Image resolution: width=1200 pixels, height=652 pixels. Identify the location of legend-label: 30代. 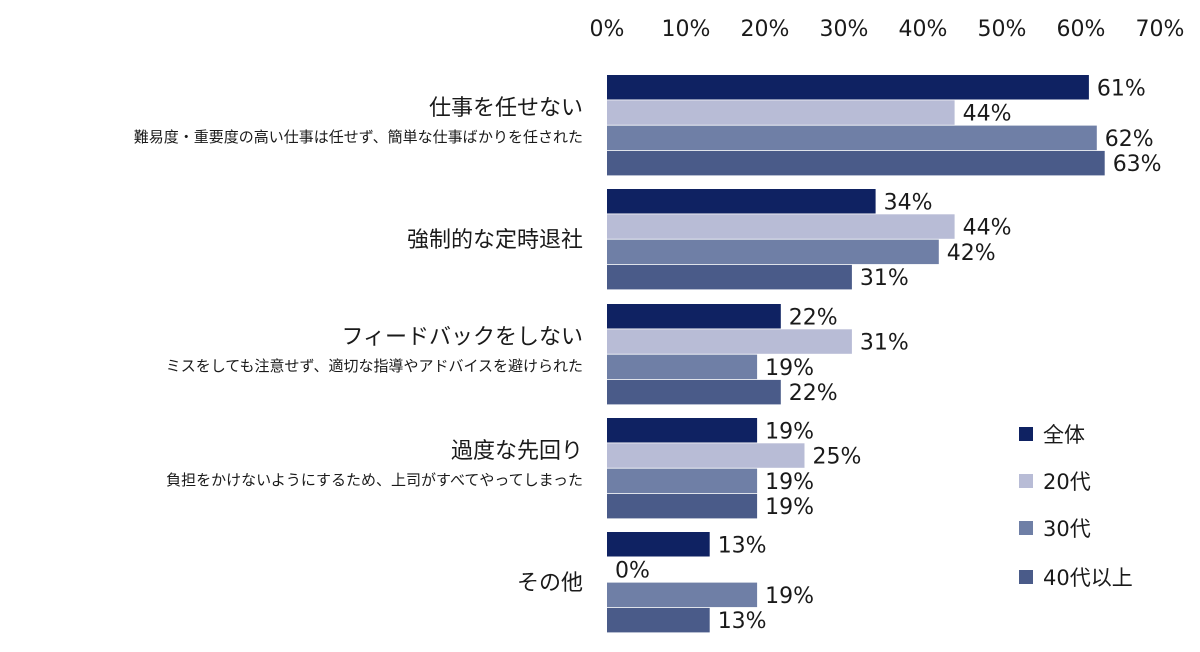
(1067, 529).